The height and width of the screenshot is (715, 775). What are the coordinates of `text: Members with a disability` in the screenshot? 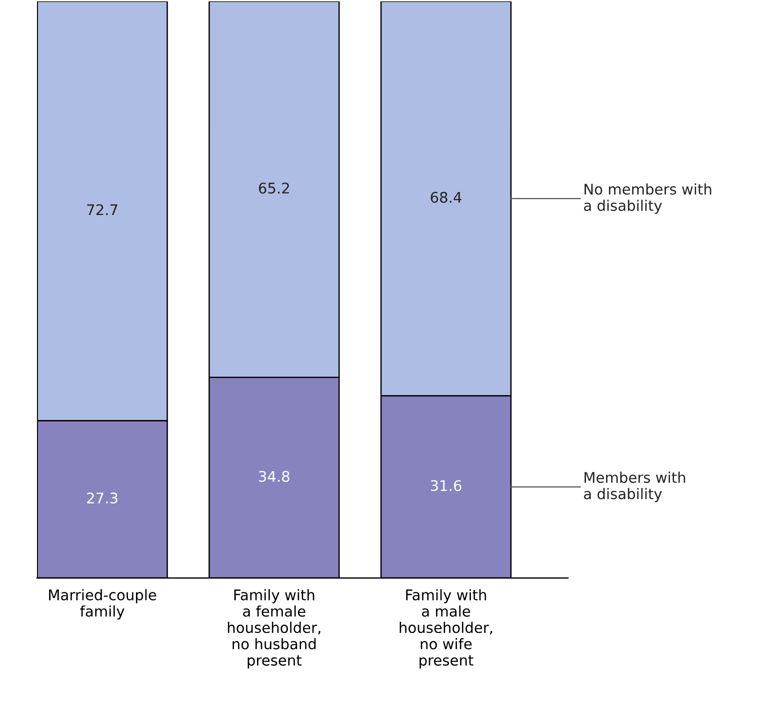 It's located at (635, 487).